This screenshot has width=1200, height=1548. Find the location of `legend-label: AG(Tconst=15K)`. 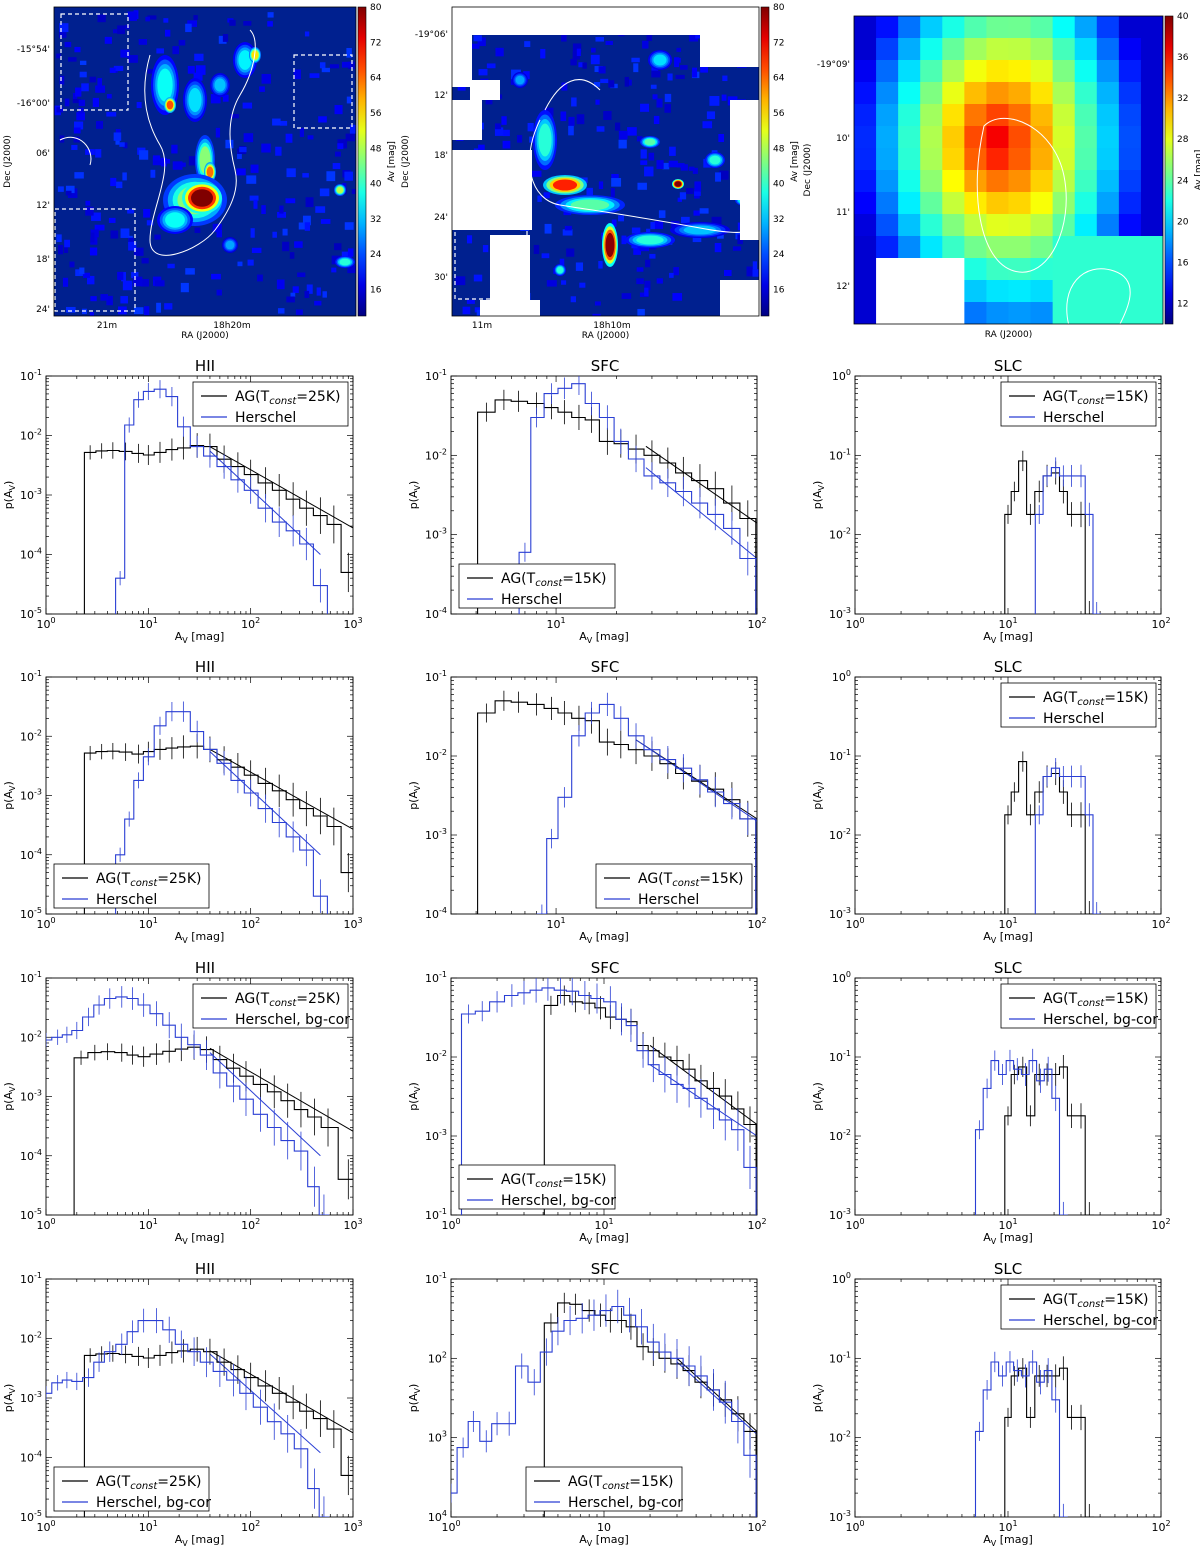

legend-label: AG(Tconst=15K) is located at coordinates (1095, 699).